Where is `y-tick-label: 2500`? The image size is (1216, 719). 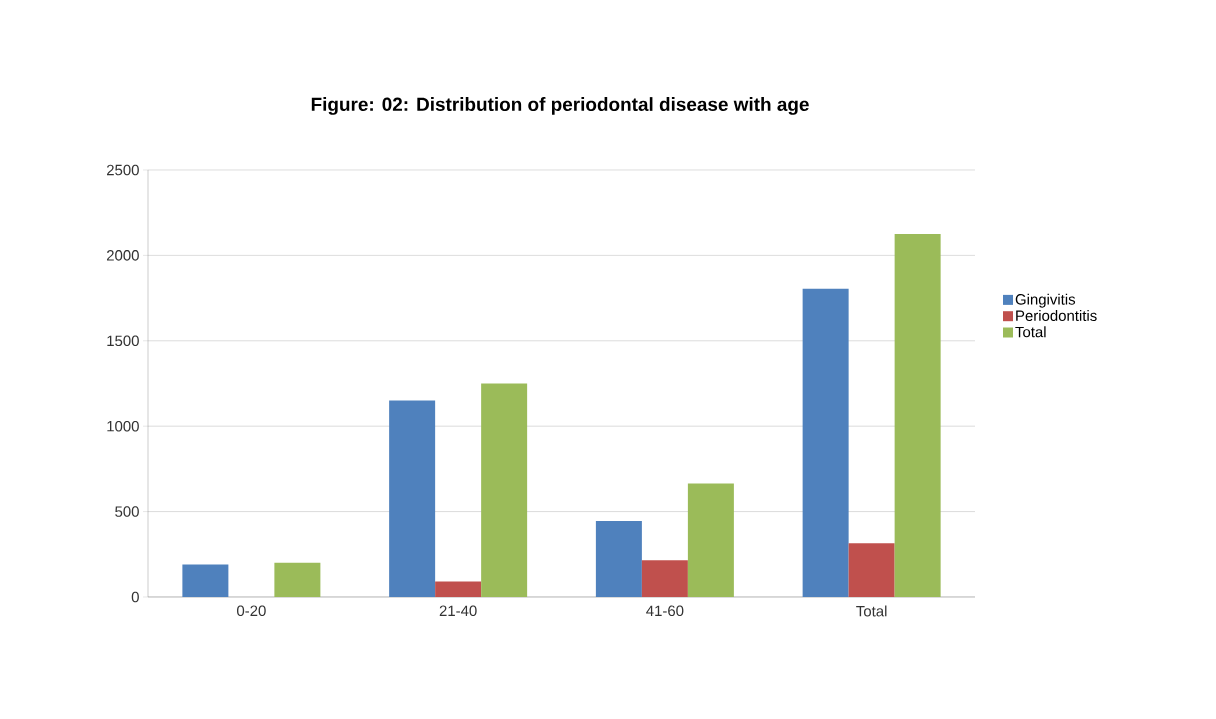 y-tick-label: 2500 is located at coordinates (122, 170).